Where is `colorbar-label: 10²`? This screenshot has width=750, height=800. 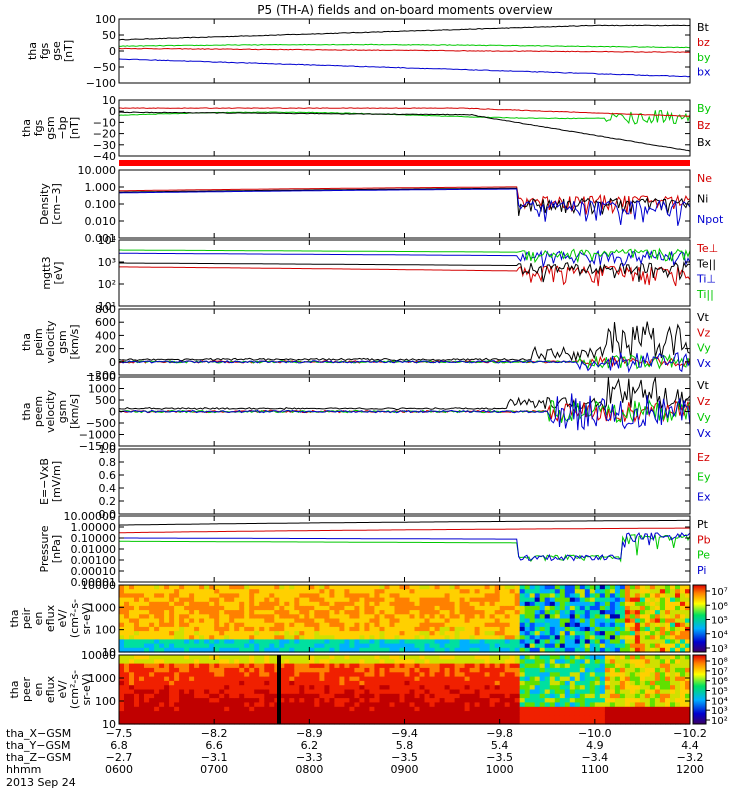
colorbar-label: 10² is located at coordinates (719, 721).